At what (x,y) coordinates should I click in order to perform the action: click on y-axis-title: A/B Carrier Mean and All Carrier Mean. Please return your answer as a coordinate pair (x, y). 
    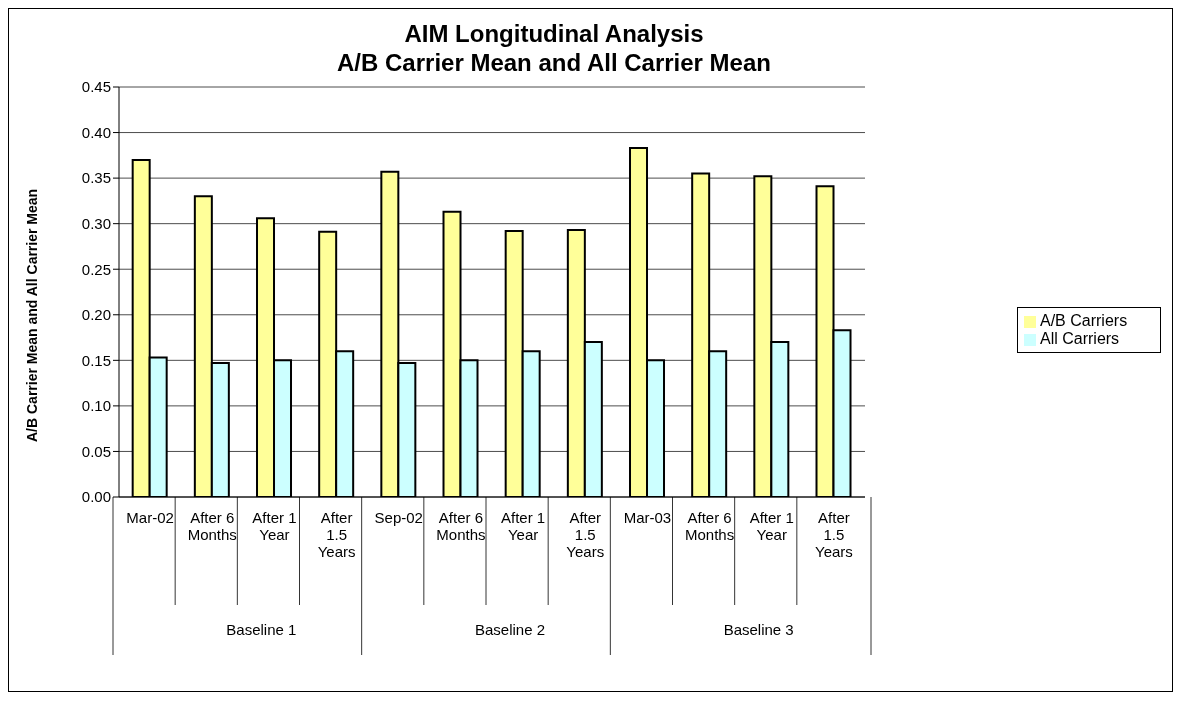
    Looking at the image, I should click on (31, 315).